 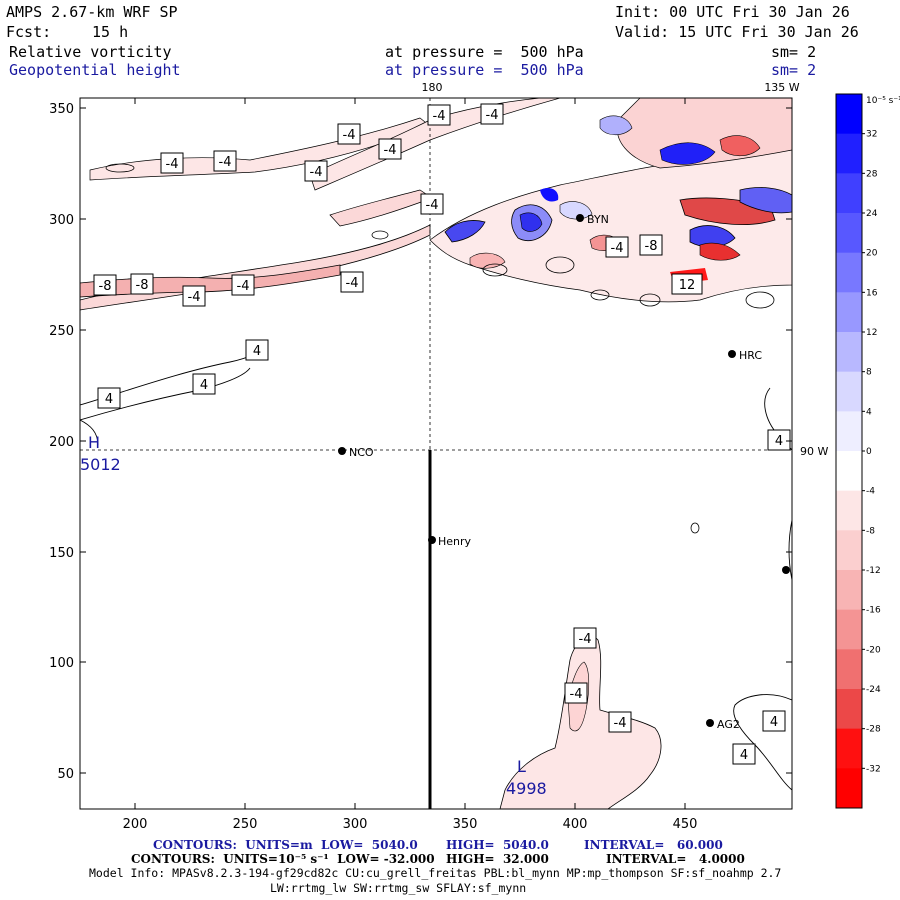 I want to click on station-marker-henry, so click(x=432, y=540).